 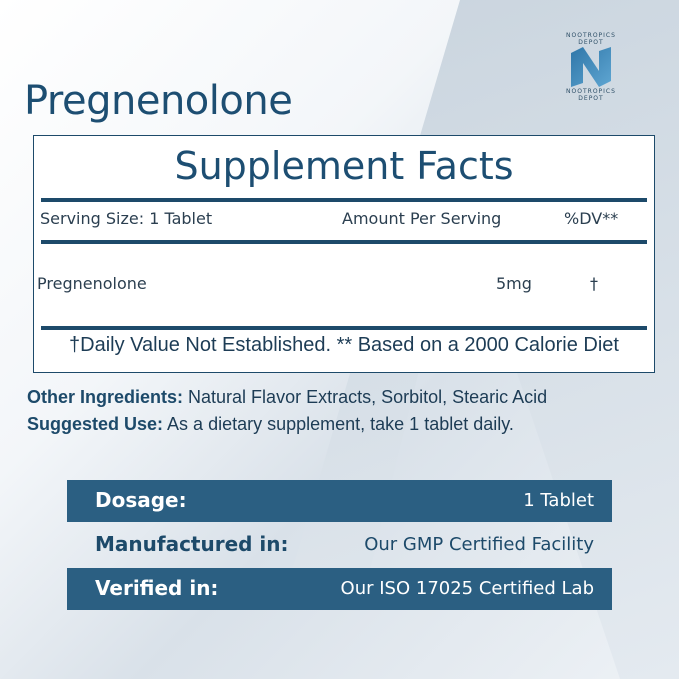 I want to click on ingredient-name: Pregnenolone, so click(x=92, y=283).